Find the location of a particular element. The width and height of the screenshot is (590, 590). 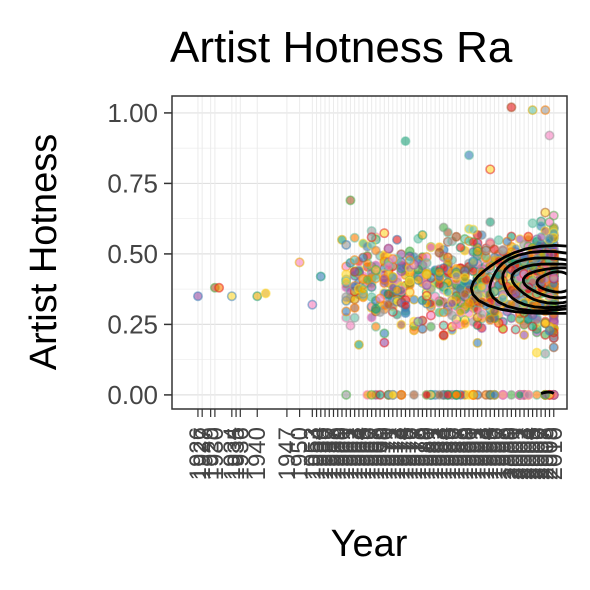

y-axis-title: Artist Hotness is located at coordinates (44, 252).